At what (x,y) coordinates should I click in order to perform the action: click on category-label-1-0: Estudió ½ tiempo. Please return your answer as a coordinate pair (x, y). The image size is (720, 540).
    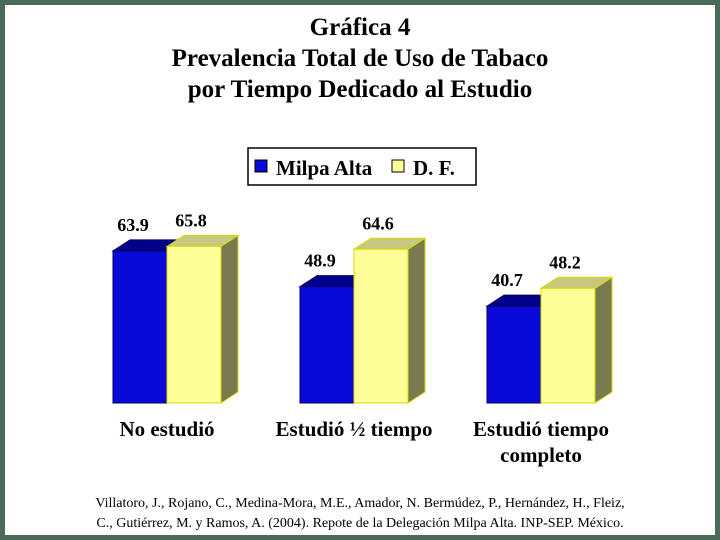
    Looking at the image, I should click on (354, 429).